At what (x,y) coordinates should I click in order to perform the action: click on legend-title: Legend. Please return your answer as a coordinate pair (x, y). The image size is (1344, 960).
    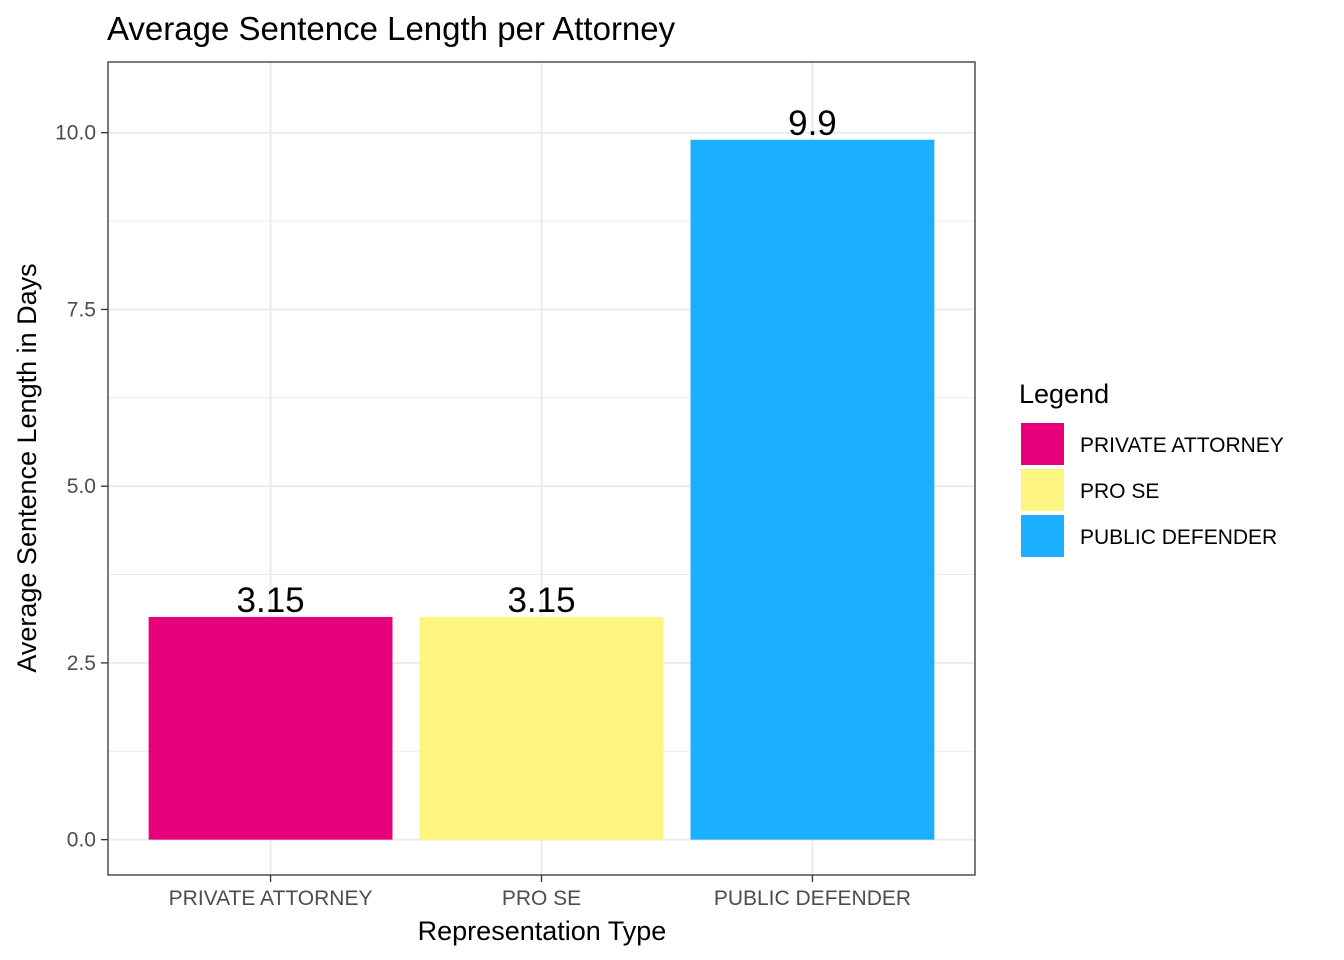
    Looking at the image, I should click on (1064, 394).